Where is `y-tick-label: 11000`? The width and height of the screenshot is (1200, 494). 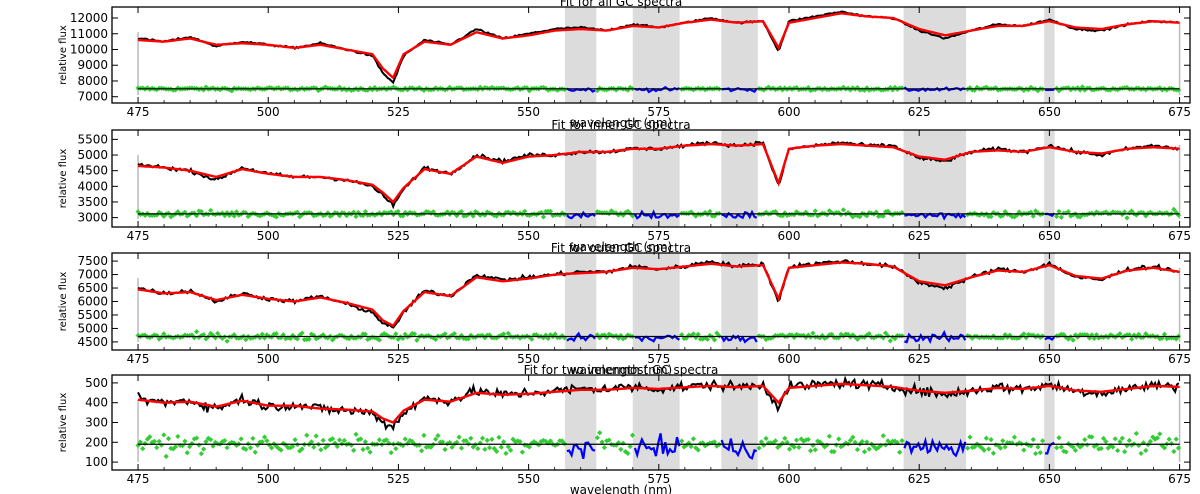 y-tick-label: 11000 is located at coordinates (89, 34).